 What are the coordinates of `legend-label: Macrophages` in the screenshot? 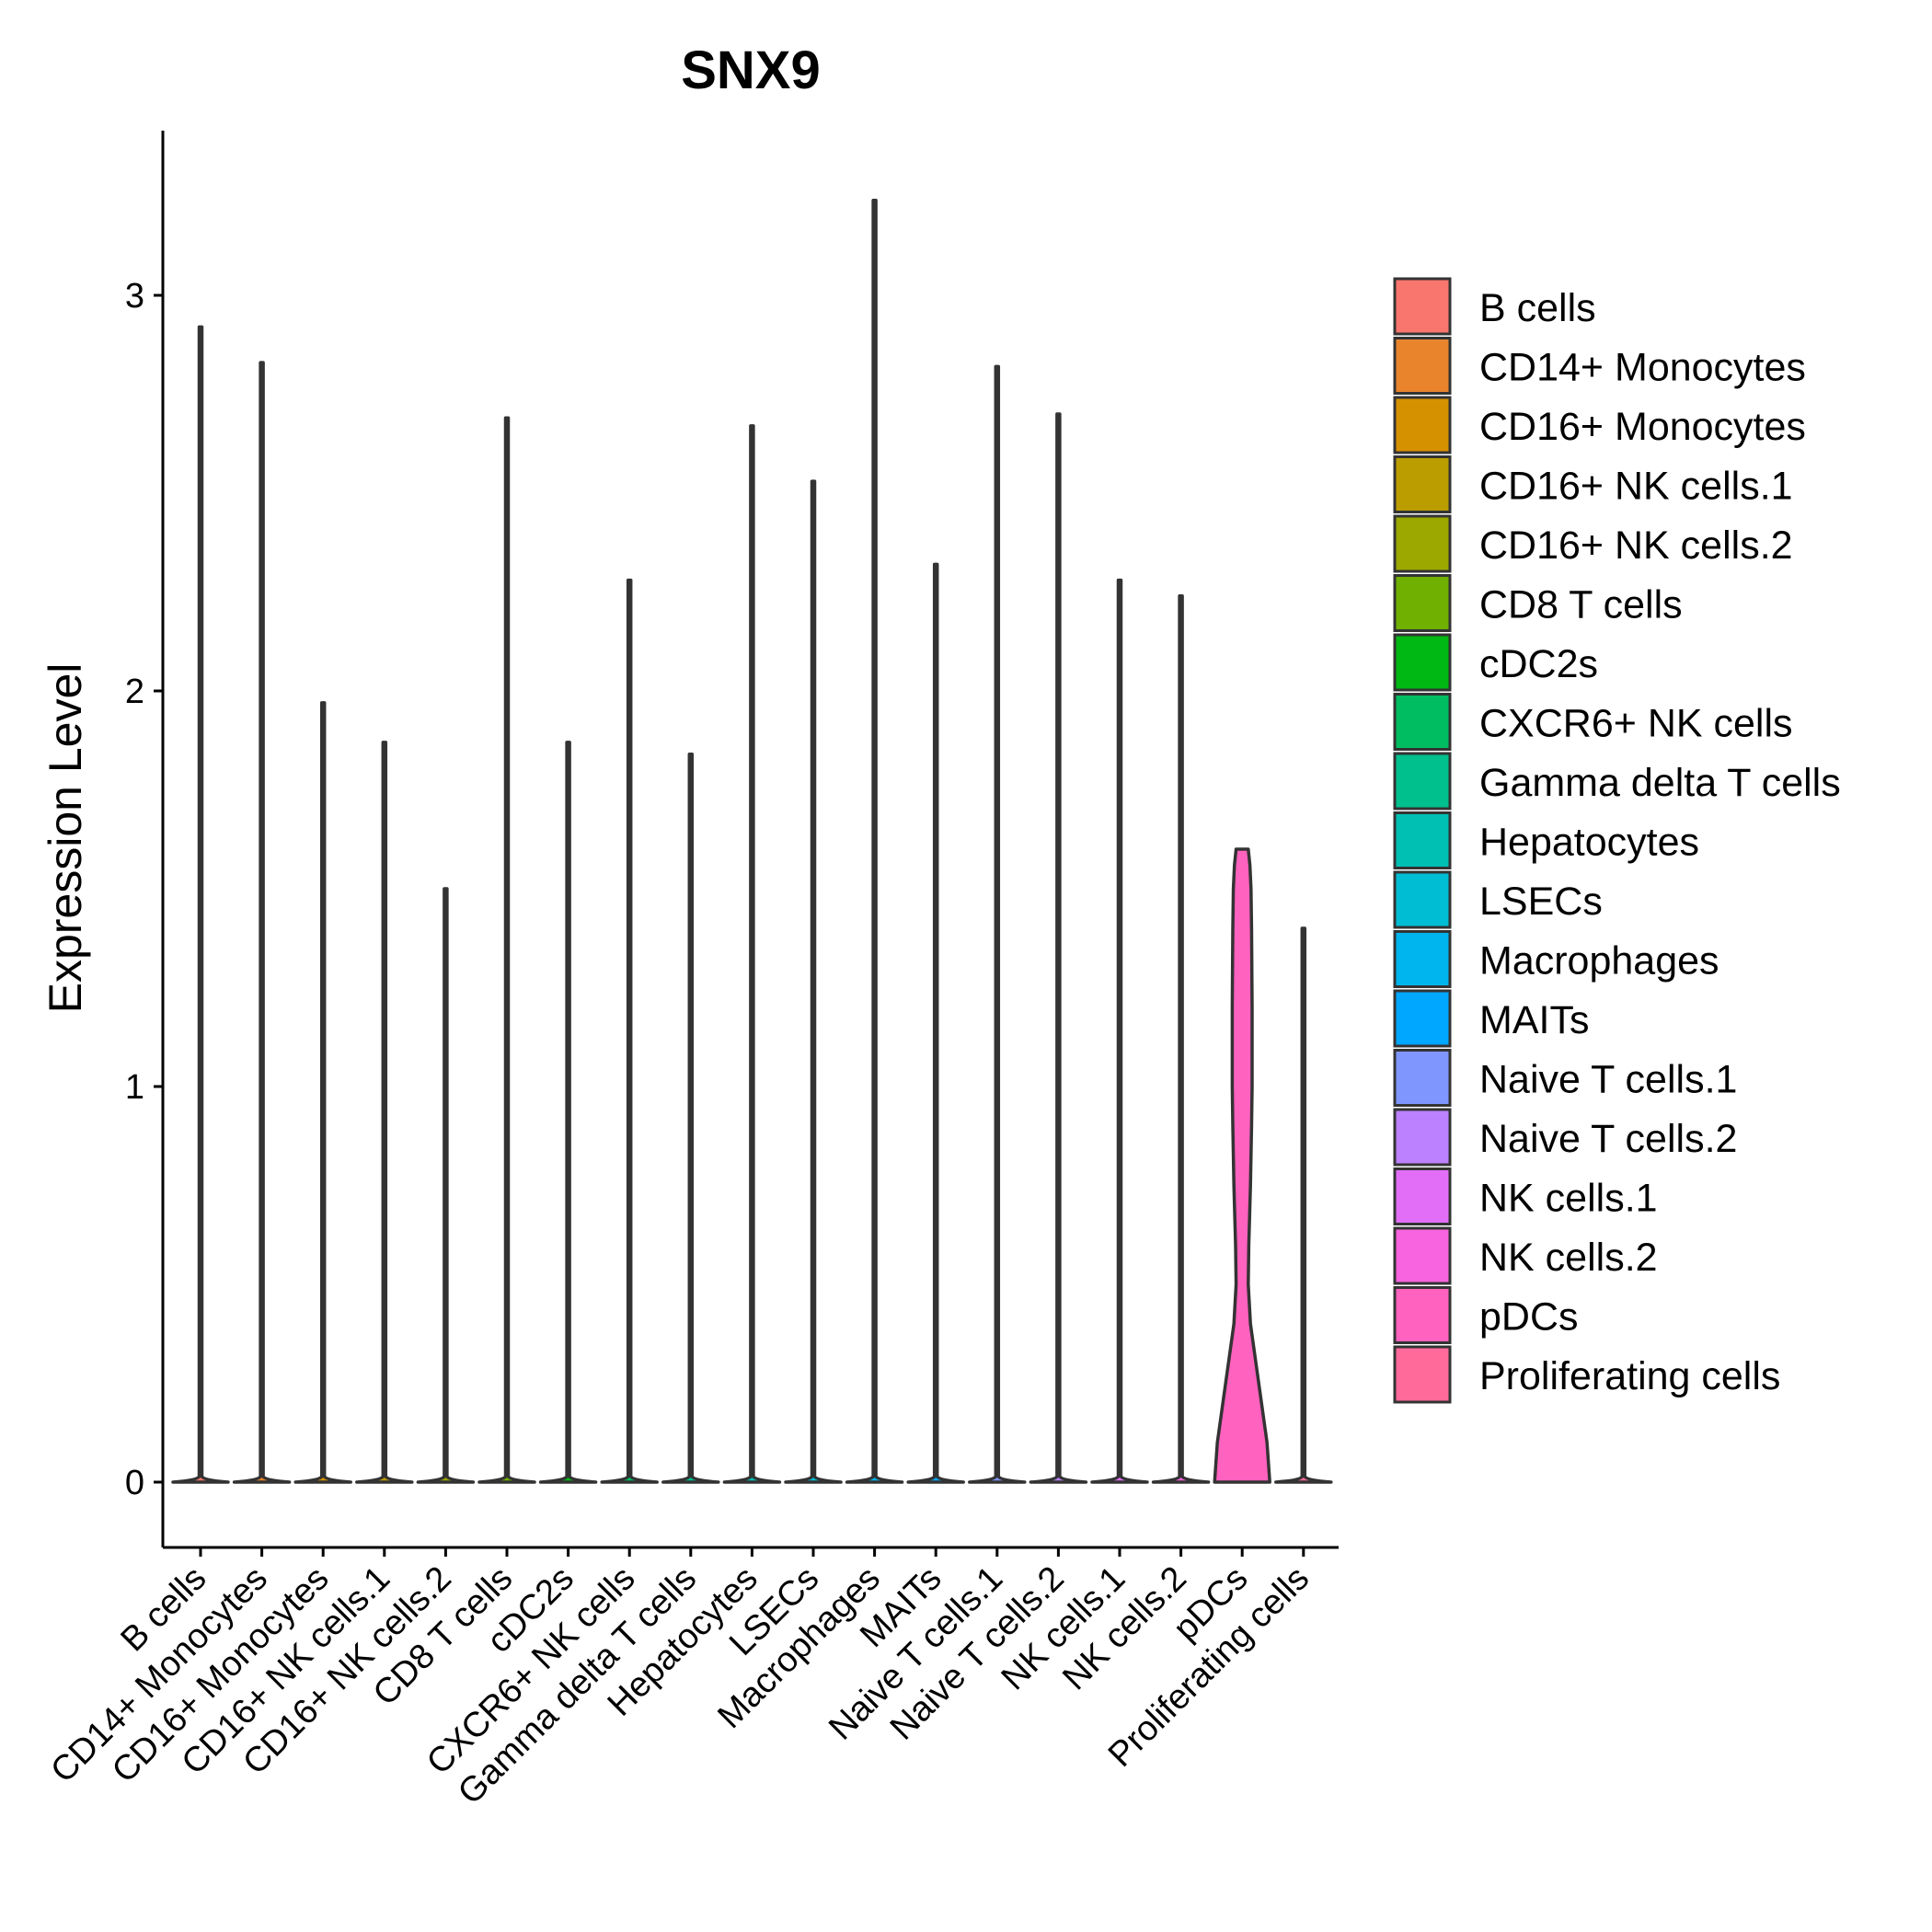 It's located at (1599, 961).